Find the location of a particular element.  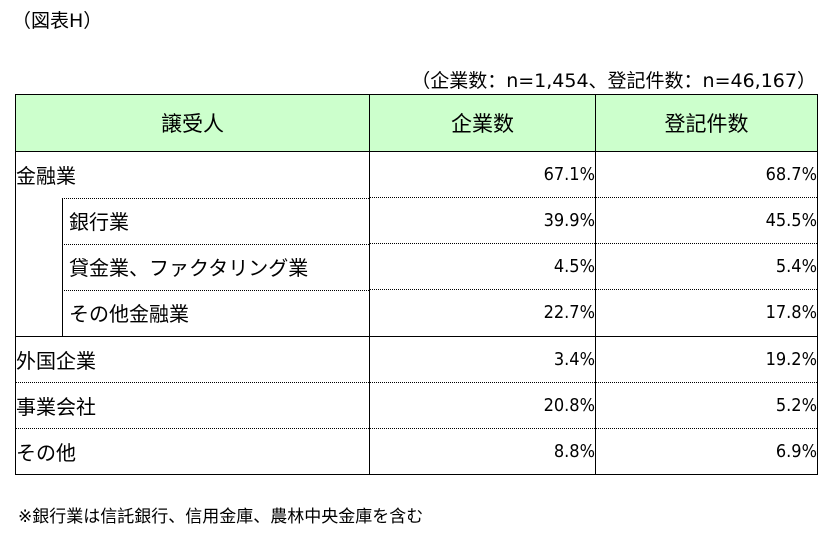

companies-value: 8.8% is located at coordinates (482, 451).